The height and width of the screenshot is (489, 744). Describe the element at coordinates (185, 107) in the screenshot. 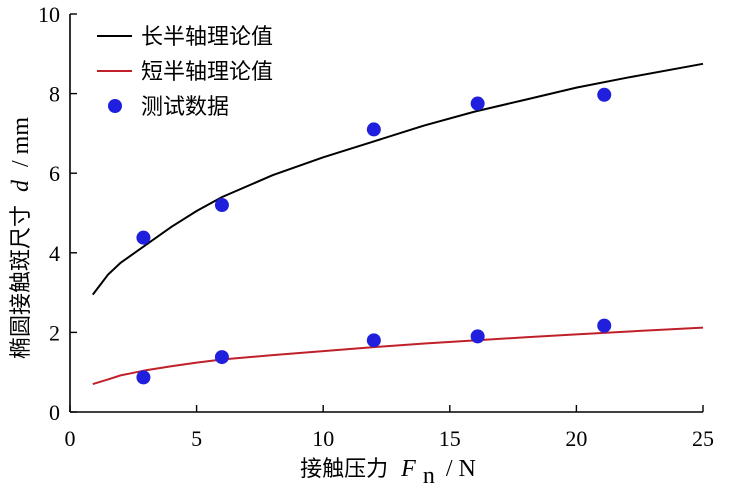

I see `legend-label: 测试数据` at that location.